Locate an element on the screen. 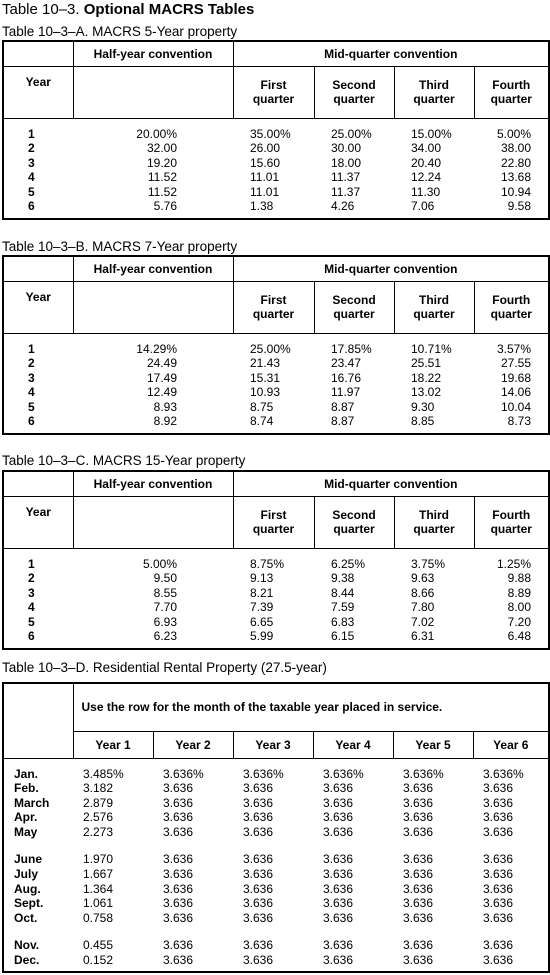  quarter-cell: 8.74 is located at coordinates (262, 421).